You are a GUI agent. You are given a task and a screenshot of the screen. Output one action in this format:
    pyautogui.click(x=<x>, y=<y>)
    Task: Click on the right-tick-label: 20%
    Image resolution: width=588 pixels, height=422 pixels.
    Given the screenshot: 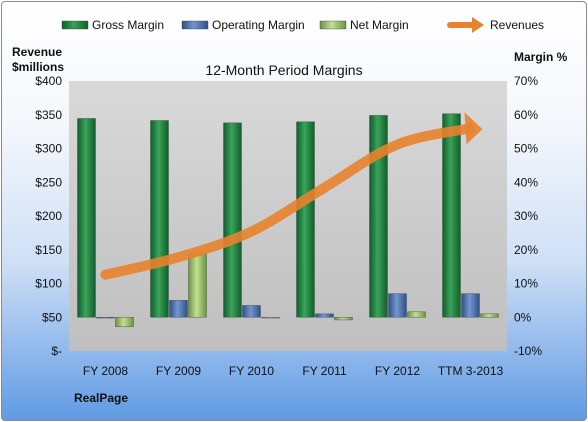 What is the action you would take?
    pyautogui.click(x=526, y=250)
    